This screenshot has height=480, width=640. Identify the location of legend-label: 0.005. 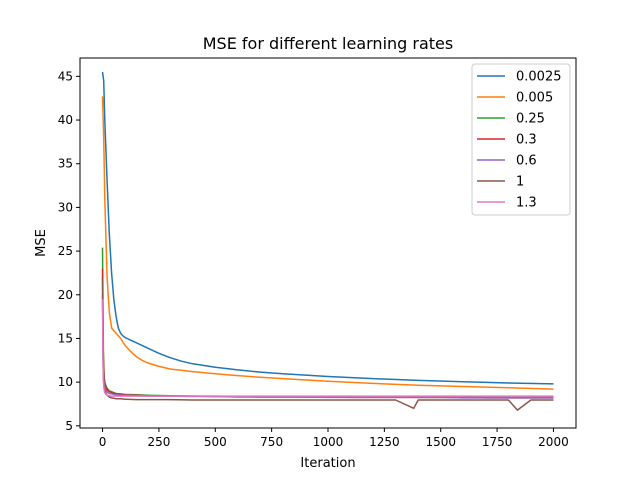
(534, 98).